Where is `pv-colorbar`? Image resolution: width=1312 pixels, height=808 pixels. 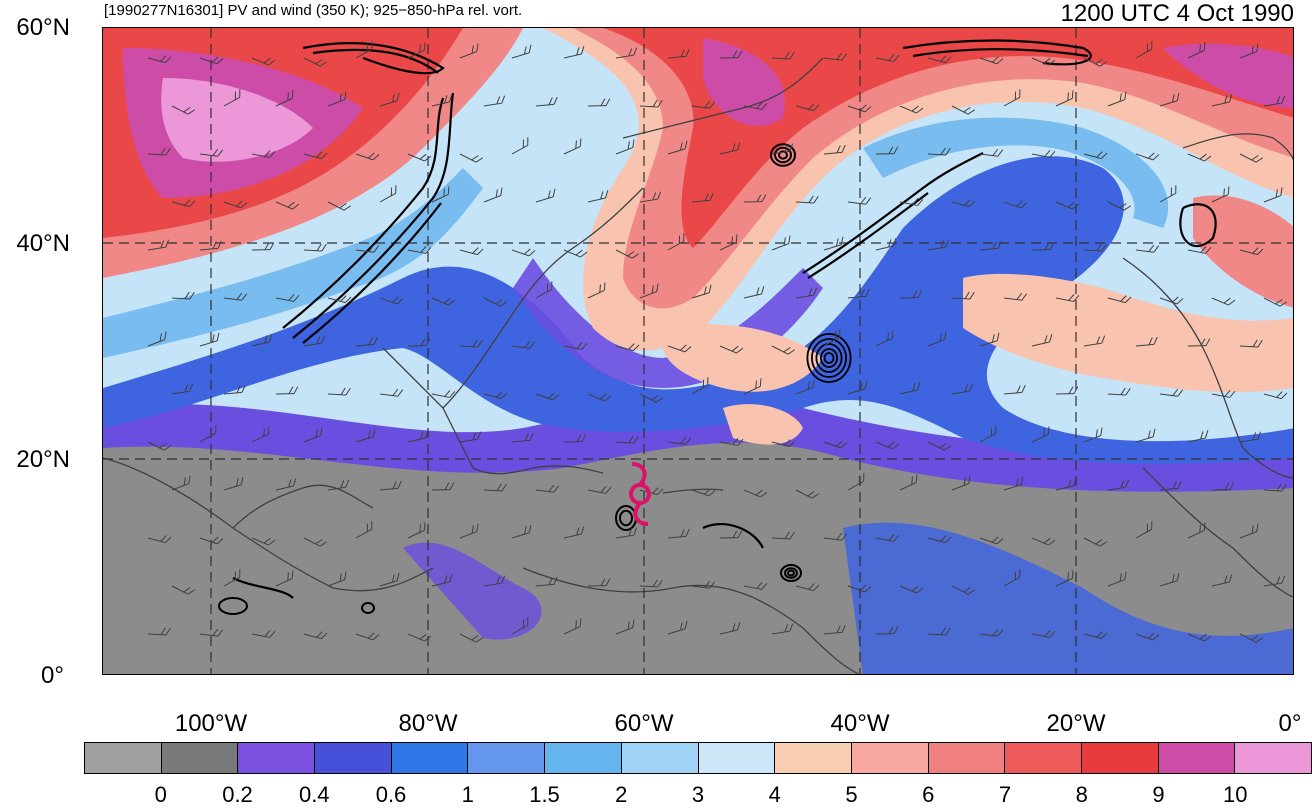
pv-colorbar is located at coordinates (698, 758).